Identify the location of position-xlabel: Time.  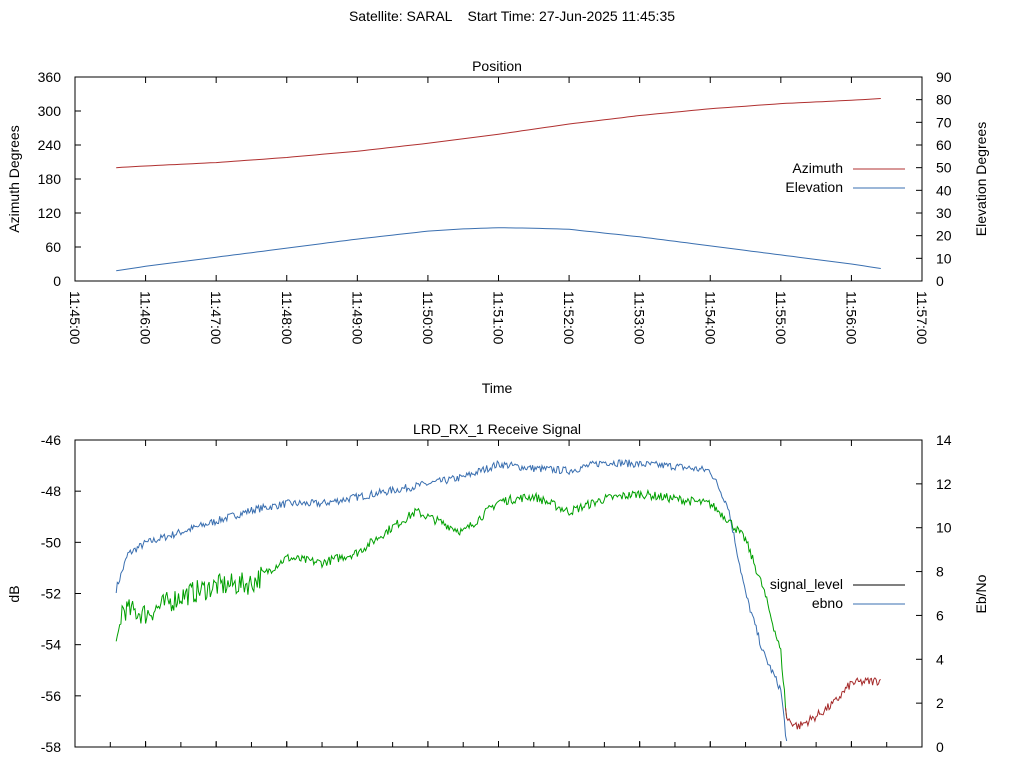
(497, 388).